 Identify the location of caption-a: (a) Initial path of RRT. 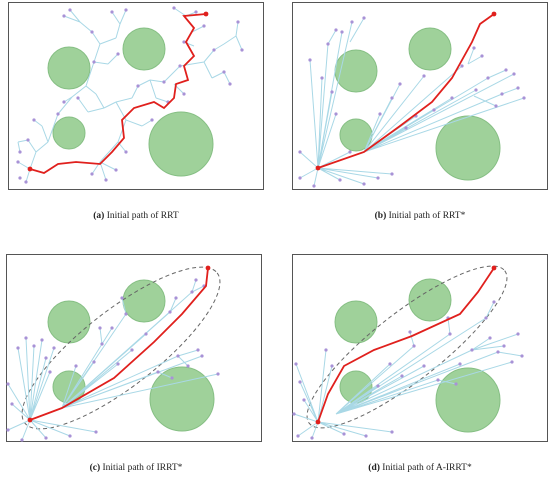
(136, 216).